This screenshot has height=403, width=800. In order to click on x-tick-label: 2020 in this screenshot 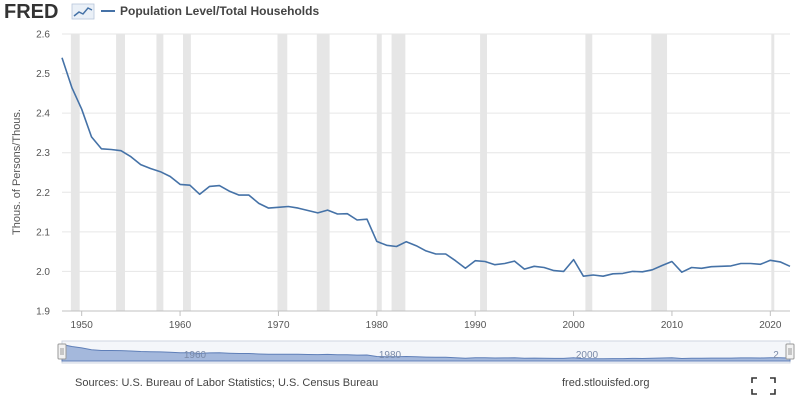, I will do `click(770, 325)`.